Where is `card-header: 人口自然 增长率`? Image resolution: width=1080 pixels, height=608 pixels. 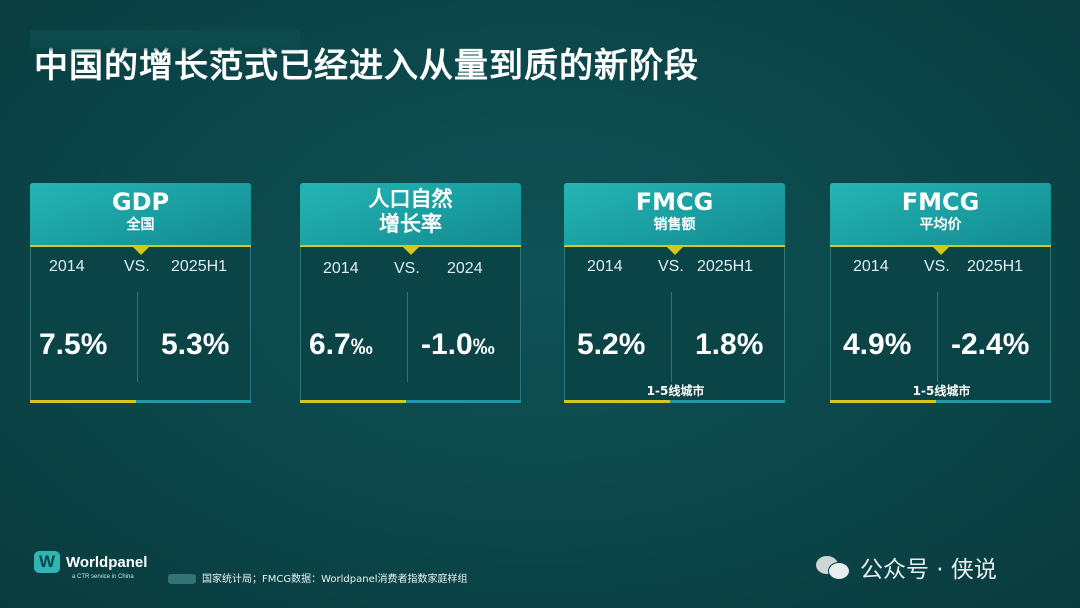 card-header: 人口自然 增长率 is located at coordinates (410, 215).